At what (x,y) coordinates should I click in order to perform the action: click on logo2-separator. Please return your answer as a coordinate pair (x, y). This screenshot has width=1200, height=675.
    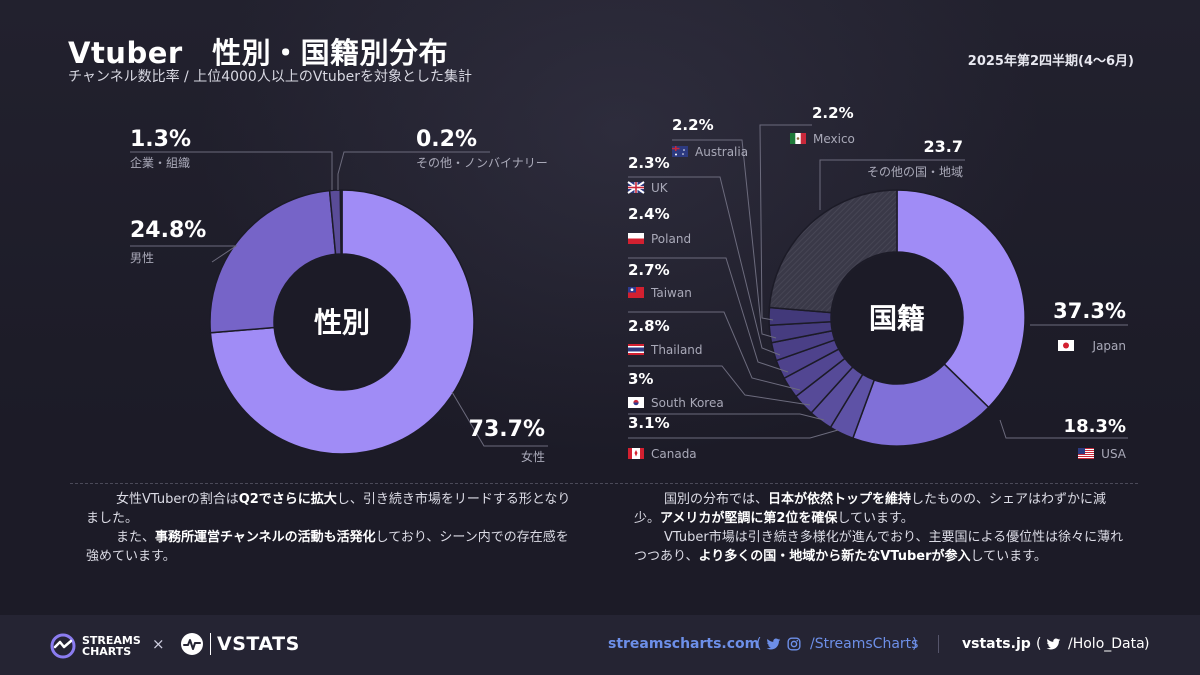
    Looking at the image, I should click on (210, 644).